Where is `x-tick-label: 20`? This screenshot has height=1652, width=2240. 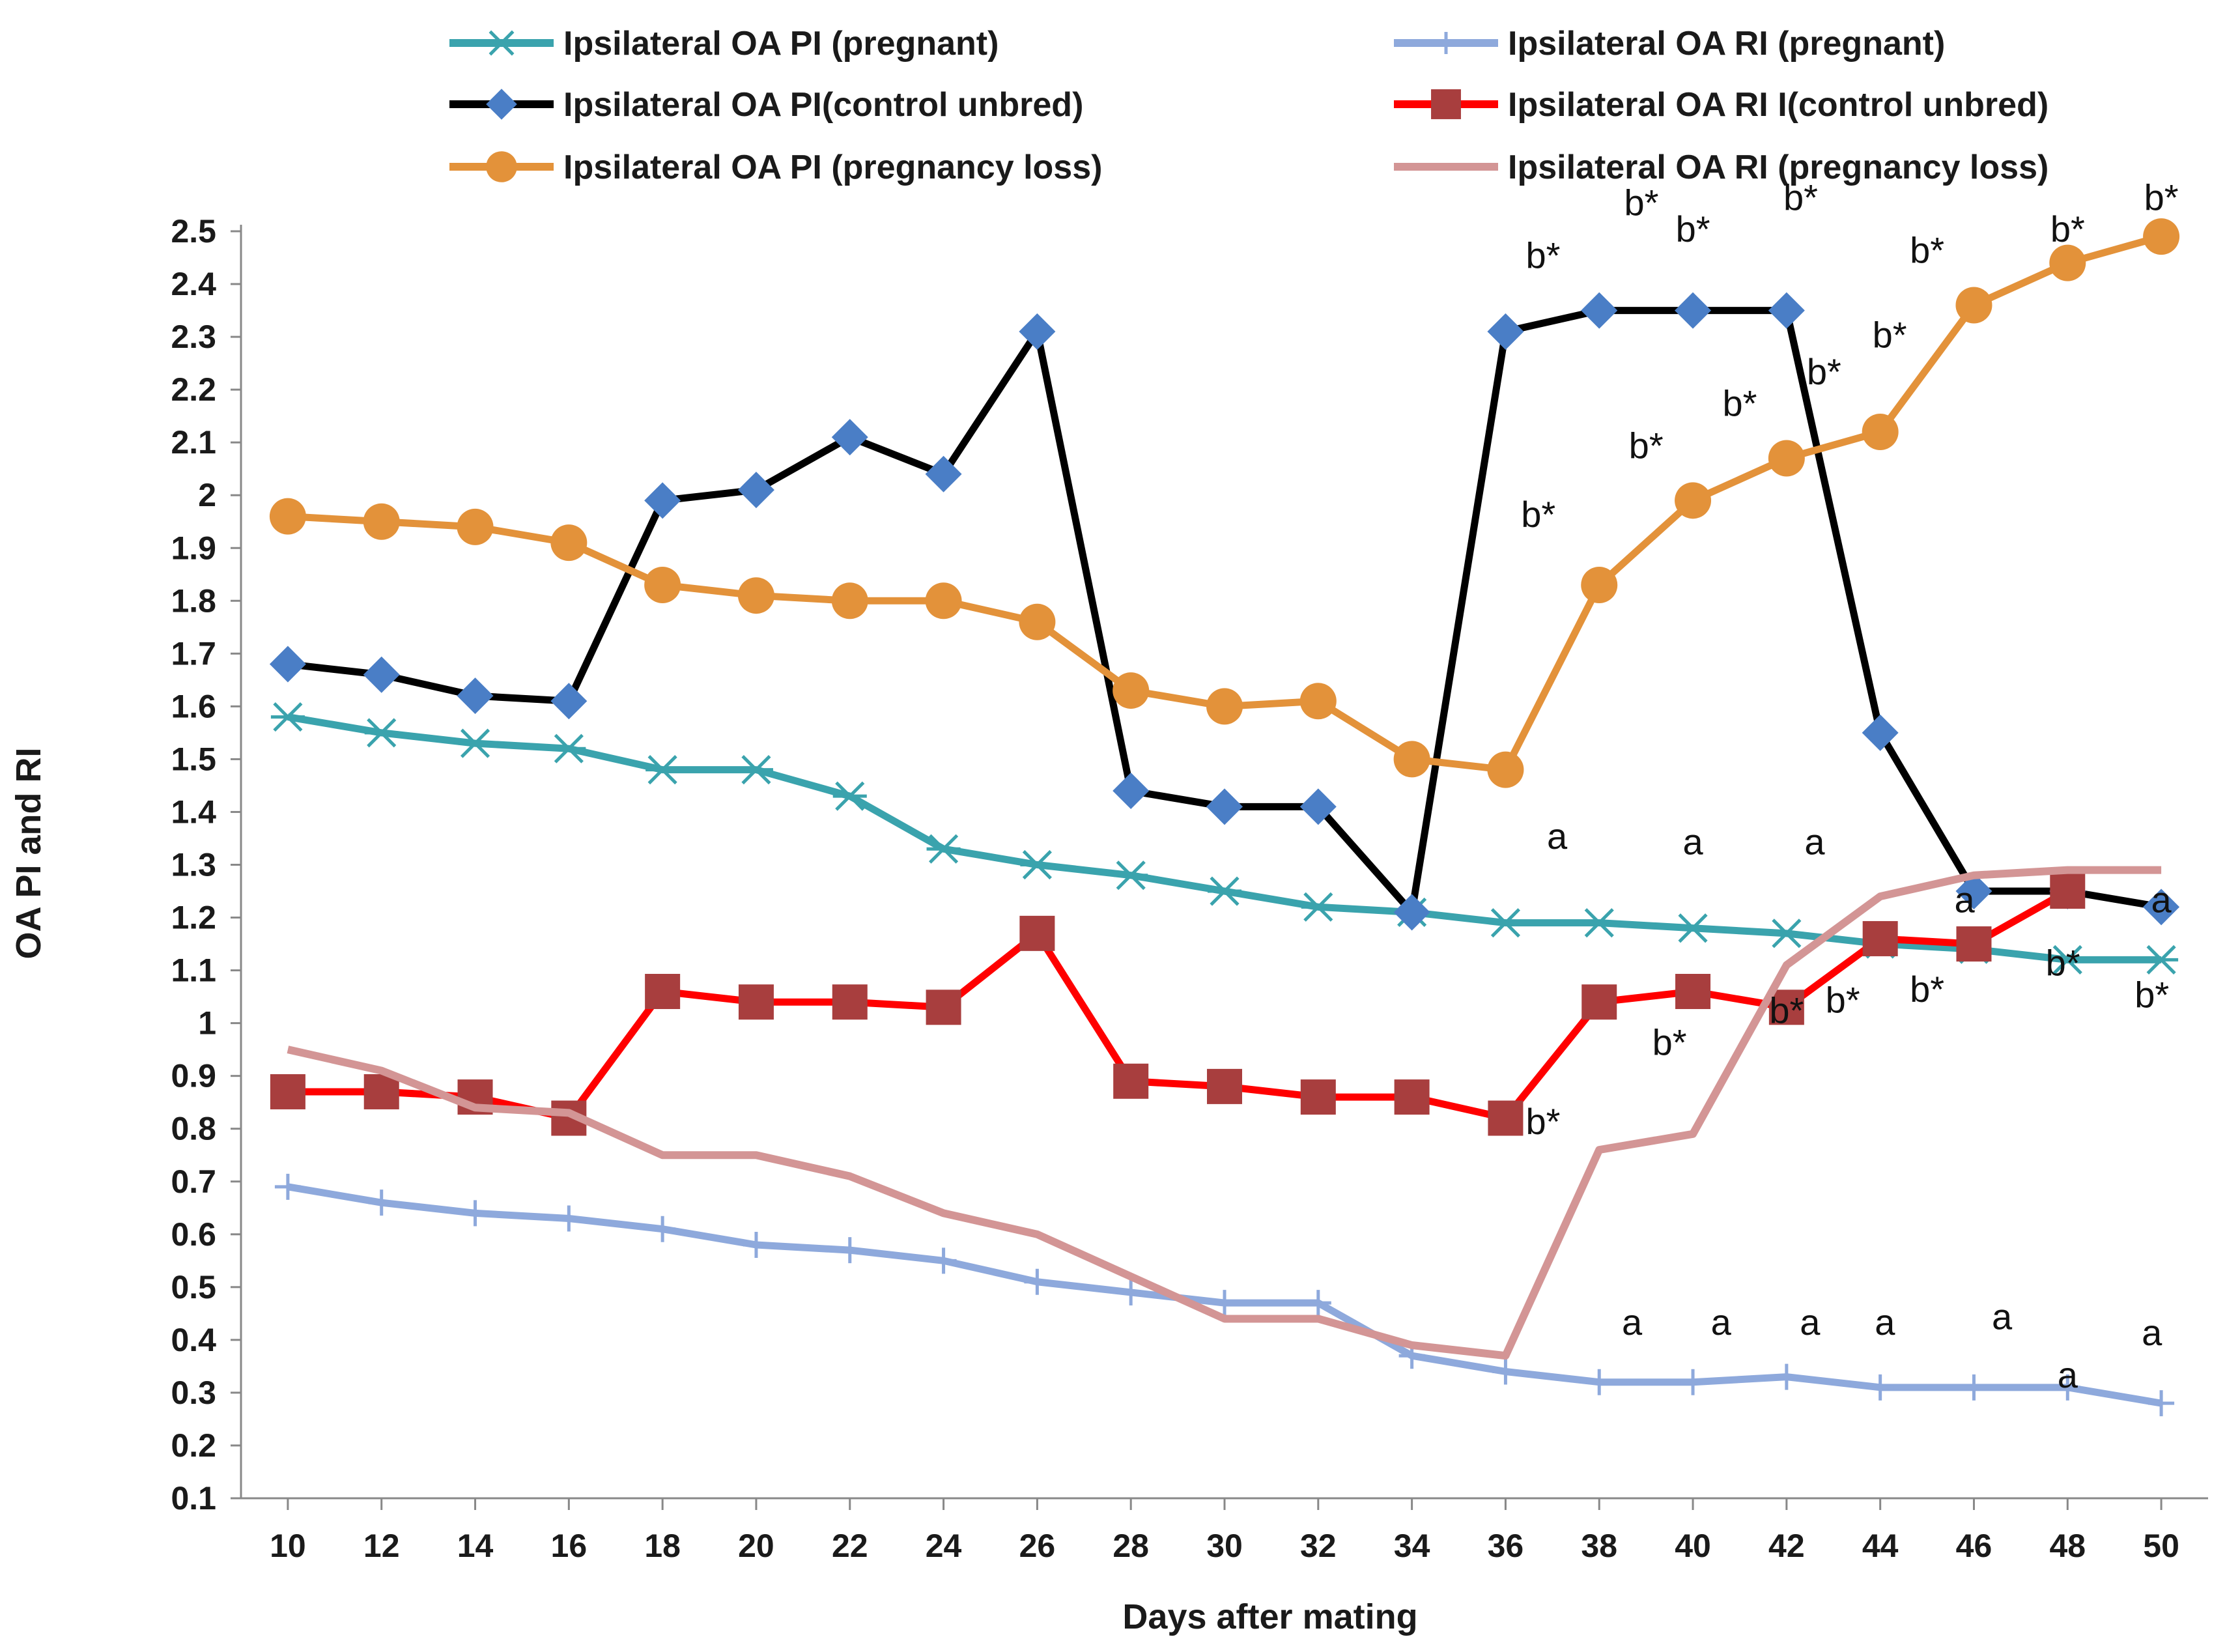
x-tick-label: 20 is located at coordinates (756, 1546).